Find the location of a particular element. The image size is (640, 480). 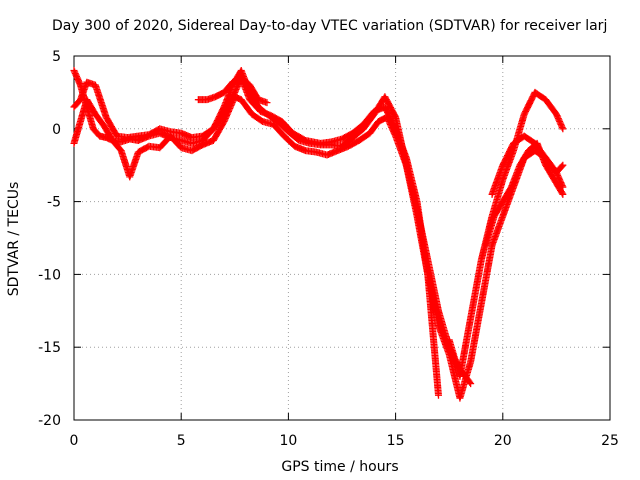

y-tick-label: -20 is located at coordinates (49, 421).